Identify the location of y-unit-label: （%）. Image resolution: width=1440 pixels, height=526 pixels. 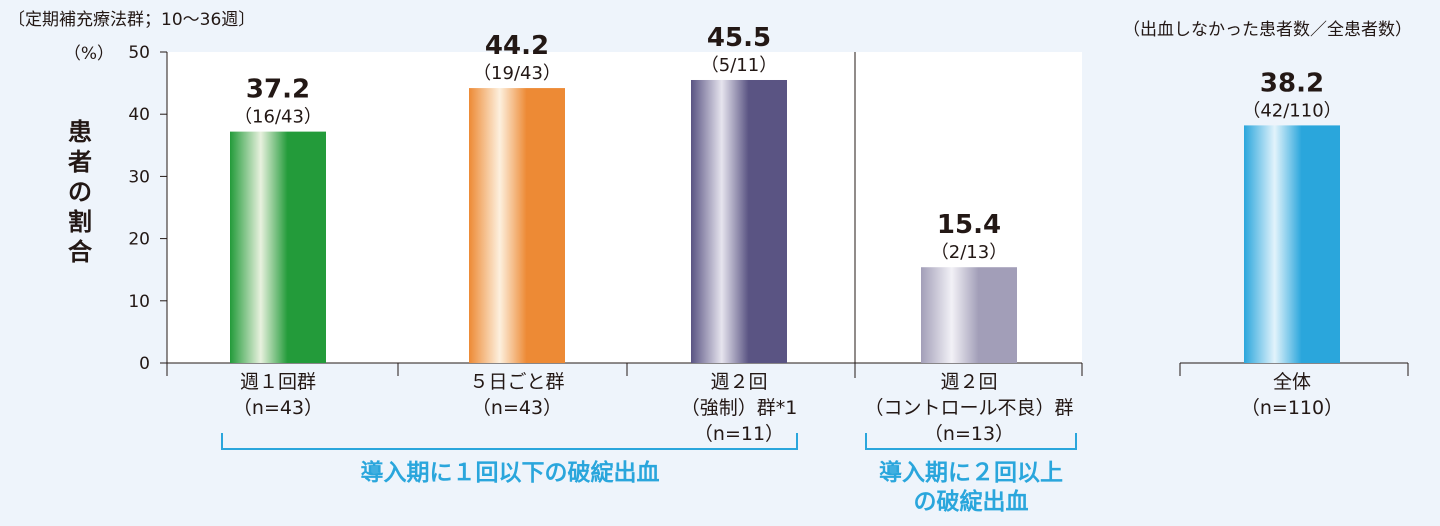
(89, 54).